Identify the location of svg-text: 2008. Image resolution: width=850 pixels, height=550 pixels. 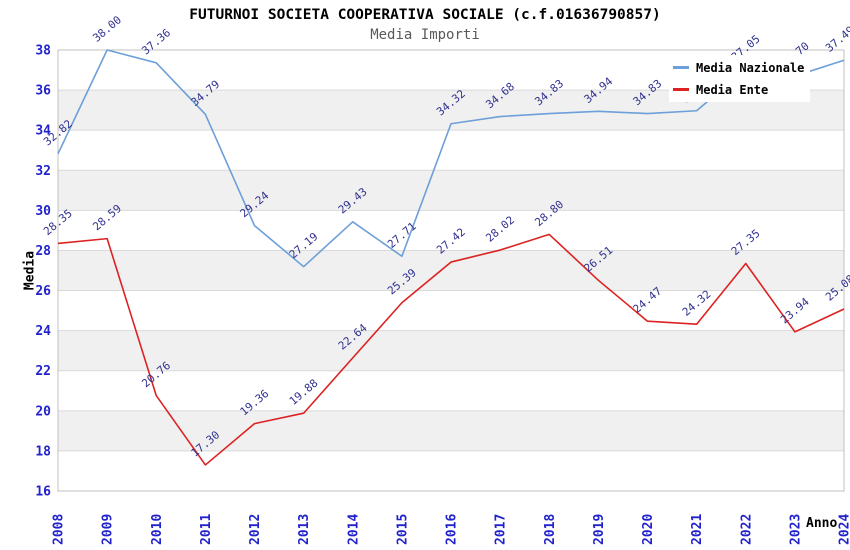
(59, 529).